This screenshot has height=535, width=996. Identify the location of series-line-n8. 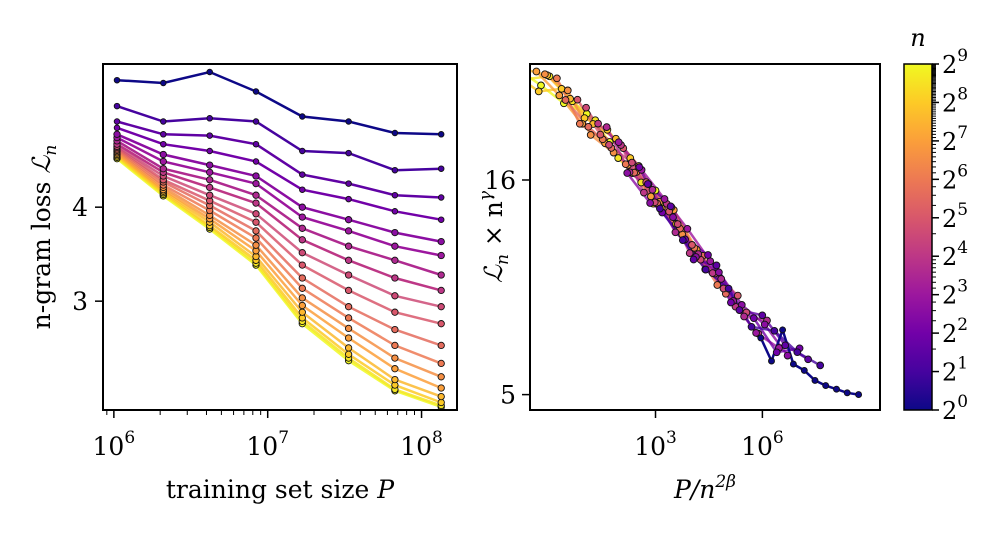
(279, 196).